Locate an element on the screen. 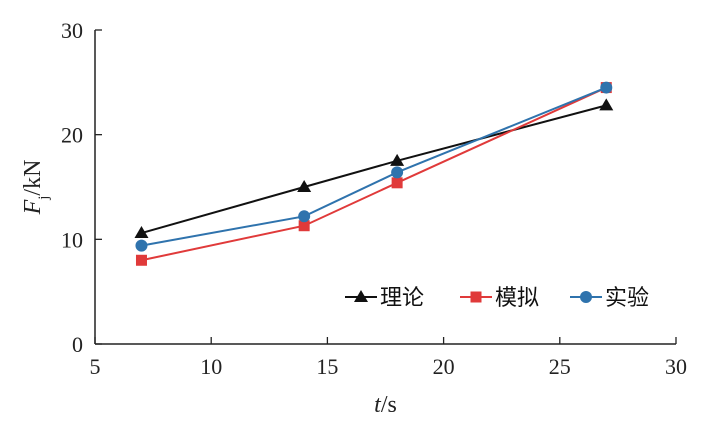 Image resolution: width=722 pixels, height=436 pixels. x-axis-label: t/s is located at coordinates (385, 405).